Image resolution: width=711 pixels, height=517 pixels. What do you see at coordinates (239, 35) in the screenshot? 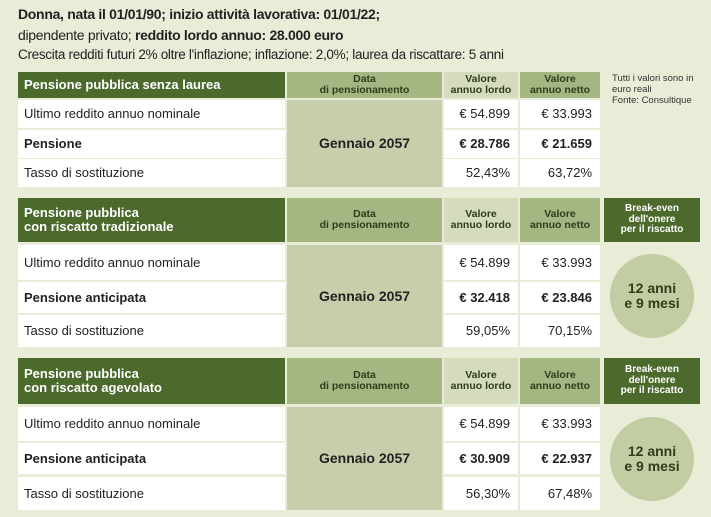
I see `intro-text: reddito lordo annuo: 28.000 euro` at bounding box center [239, 35].